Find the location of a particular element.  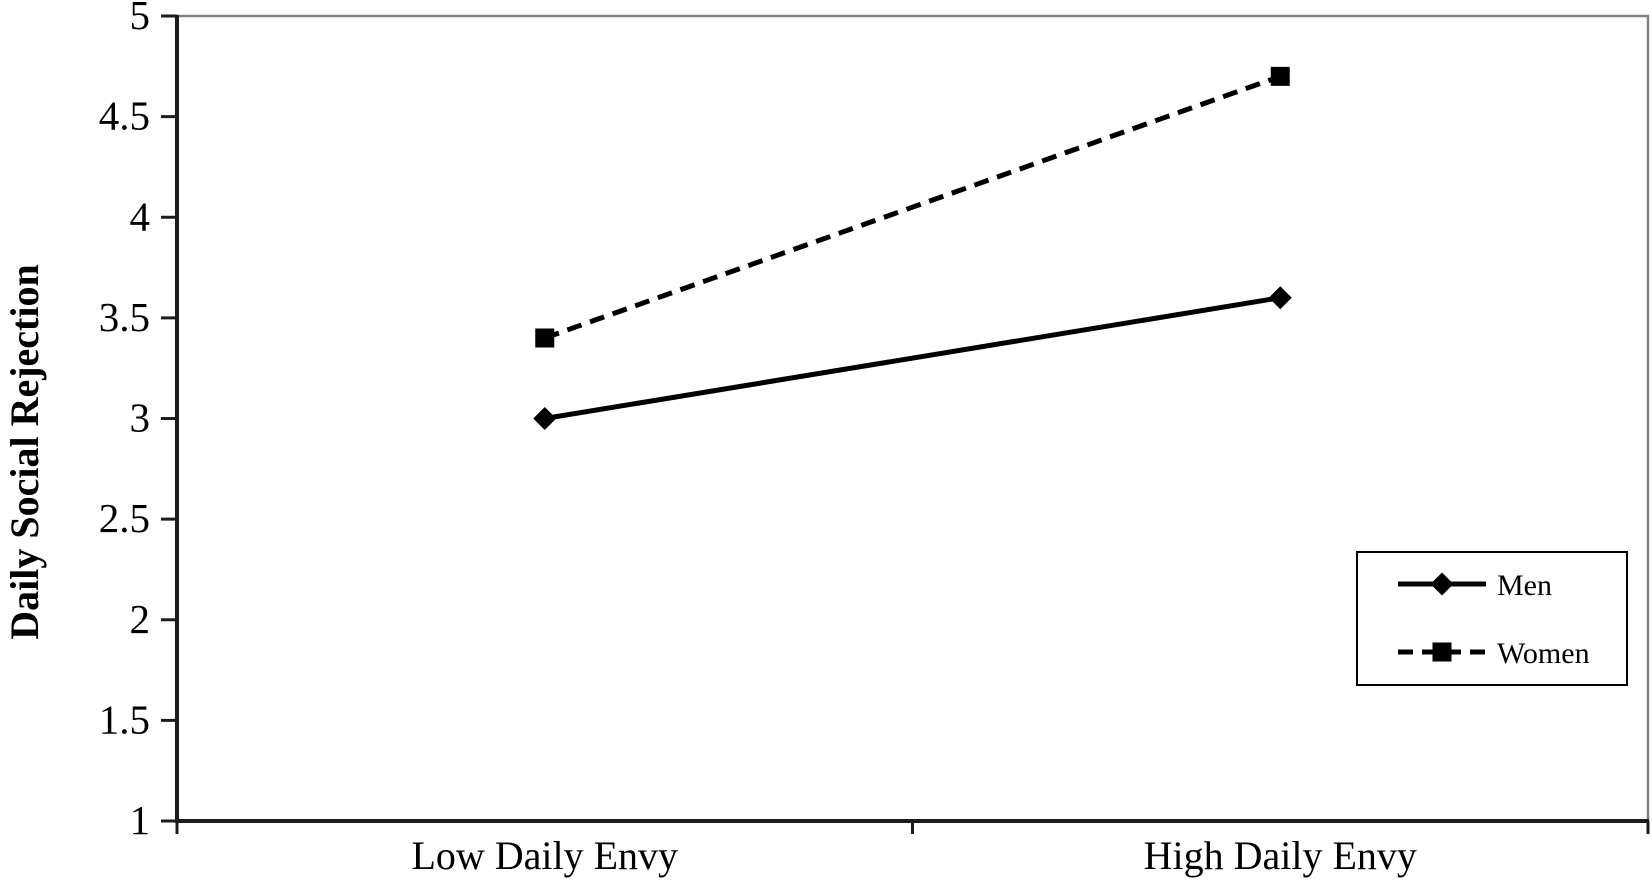

series-line-men is located at coordinates (912, 358).